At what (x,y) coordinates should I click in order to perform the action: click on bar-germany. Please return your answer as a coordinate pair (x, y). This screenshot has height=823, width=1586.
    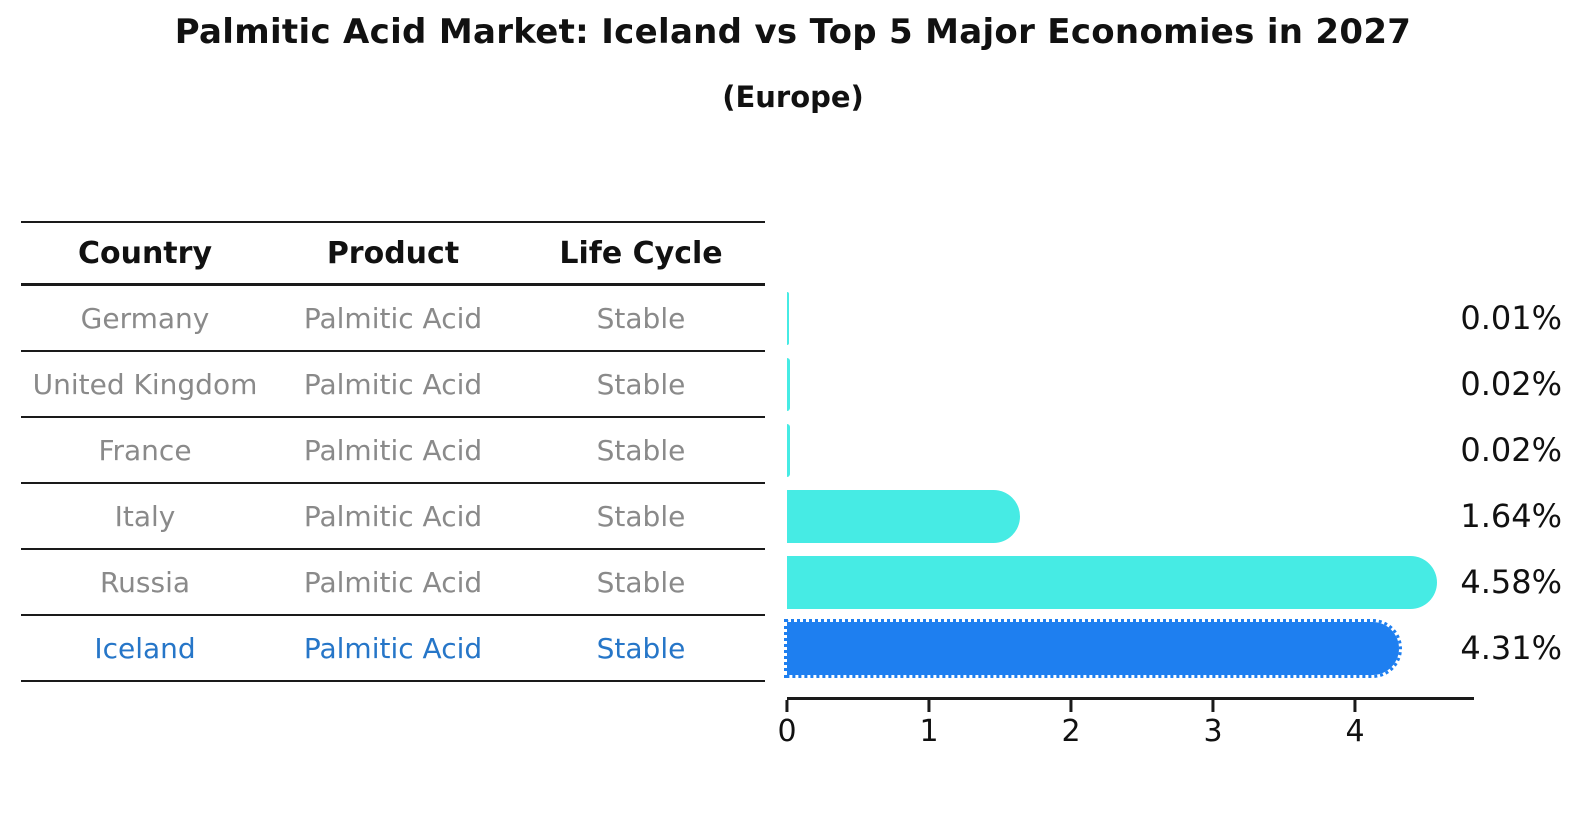
    Looking at the image, I should click on (788, 318).